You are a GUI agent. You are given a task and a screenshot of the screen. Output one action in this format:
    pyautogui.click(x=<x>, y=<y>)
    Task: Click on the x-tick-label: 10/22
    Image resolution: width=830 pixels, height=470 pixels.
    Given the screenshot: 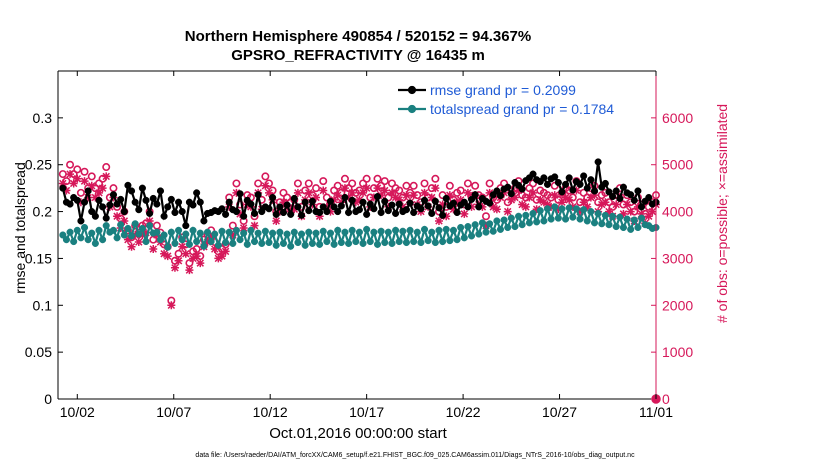 What is the action you would take?
    pyautogui.click(x=463, y=412)
    